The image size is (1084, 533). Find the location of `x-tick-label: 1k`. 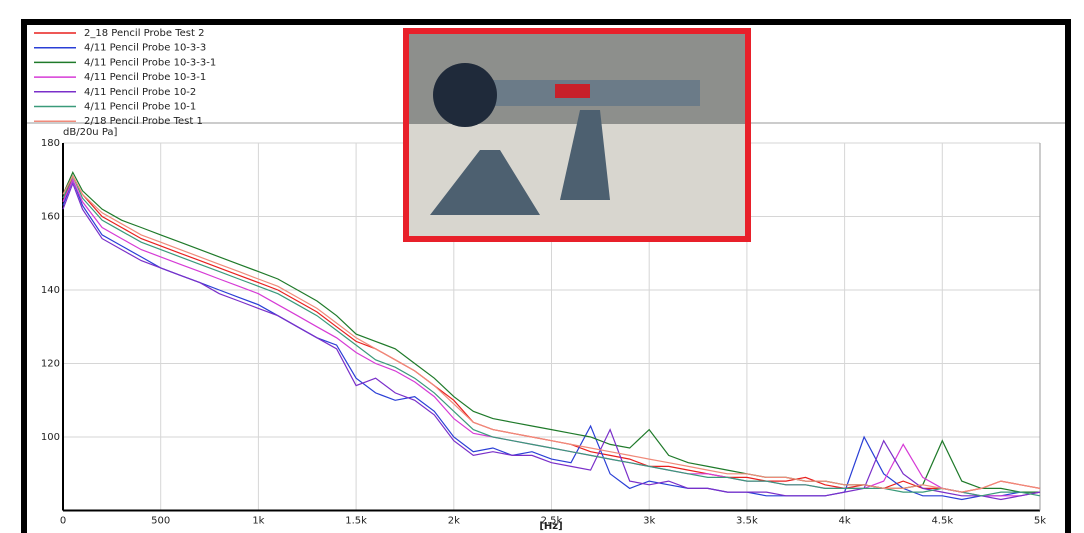

x-tick-label: 1k is located at coordinates (258, 521).